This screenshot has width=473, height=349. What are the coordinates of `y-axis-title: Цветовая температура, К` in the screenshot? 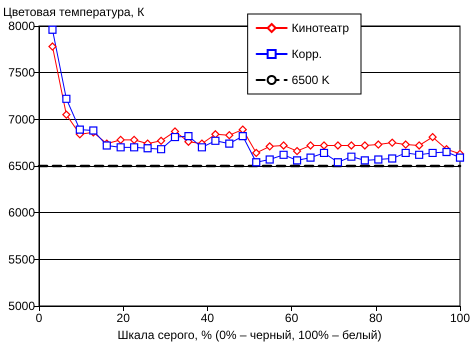 It's located at (73, 12).